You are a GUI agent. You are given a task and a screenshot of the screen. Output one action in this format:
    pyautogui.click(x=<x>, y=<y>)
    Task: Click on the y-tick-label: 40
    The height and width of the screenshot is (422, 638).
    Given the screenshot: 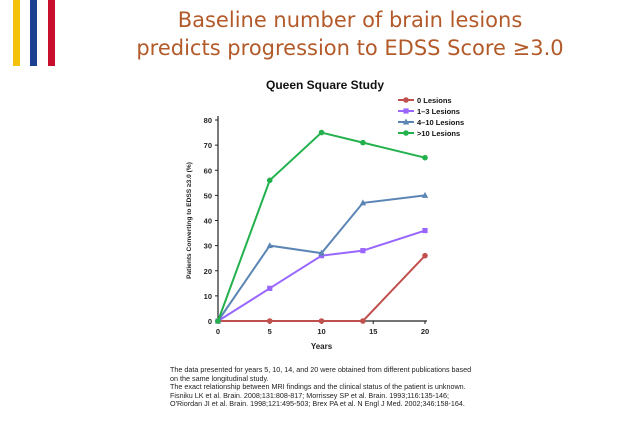 What is the action you would take?
    pyautogui.click(x=208, y=221)
    